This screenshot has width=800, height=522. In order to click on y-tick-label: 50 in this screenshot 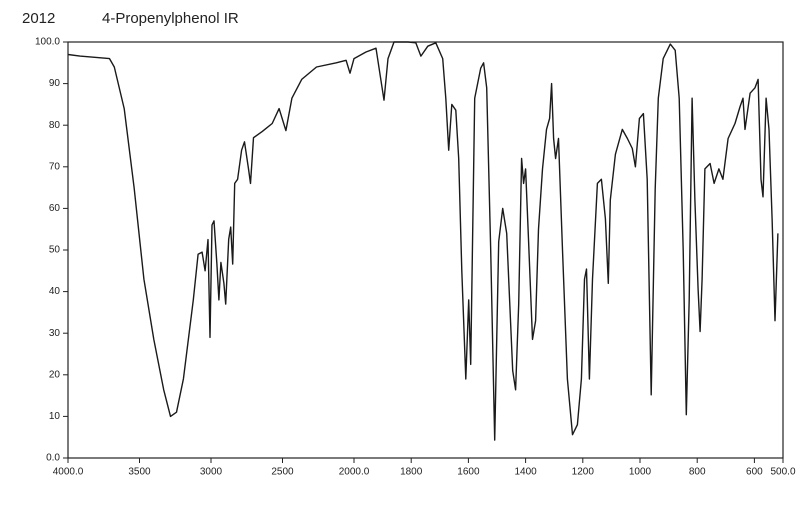, I will do `click(55, 250)`.